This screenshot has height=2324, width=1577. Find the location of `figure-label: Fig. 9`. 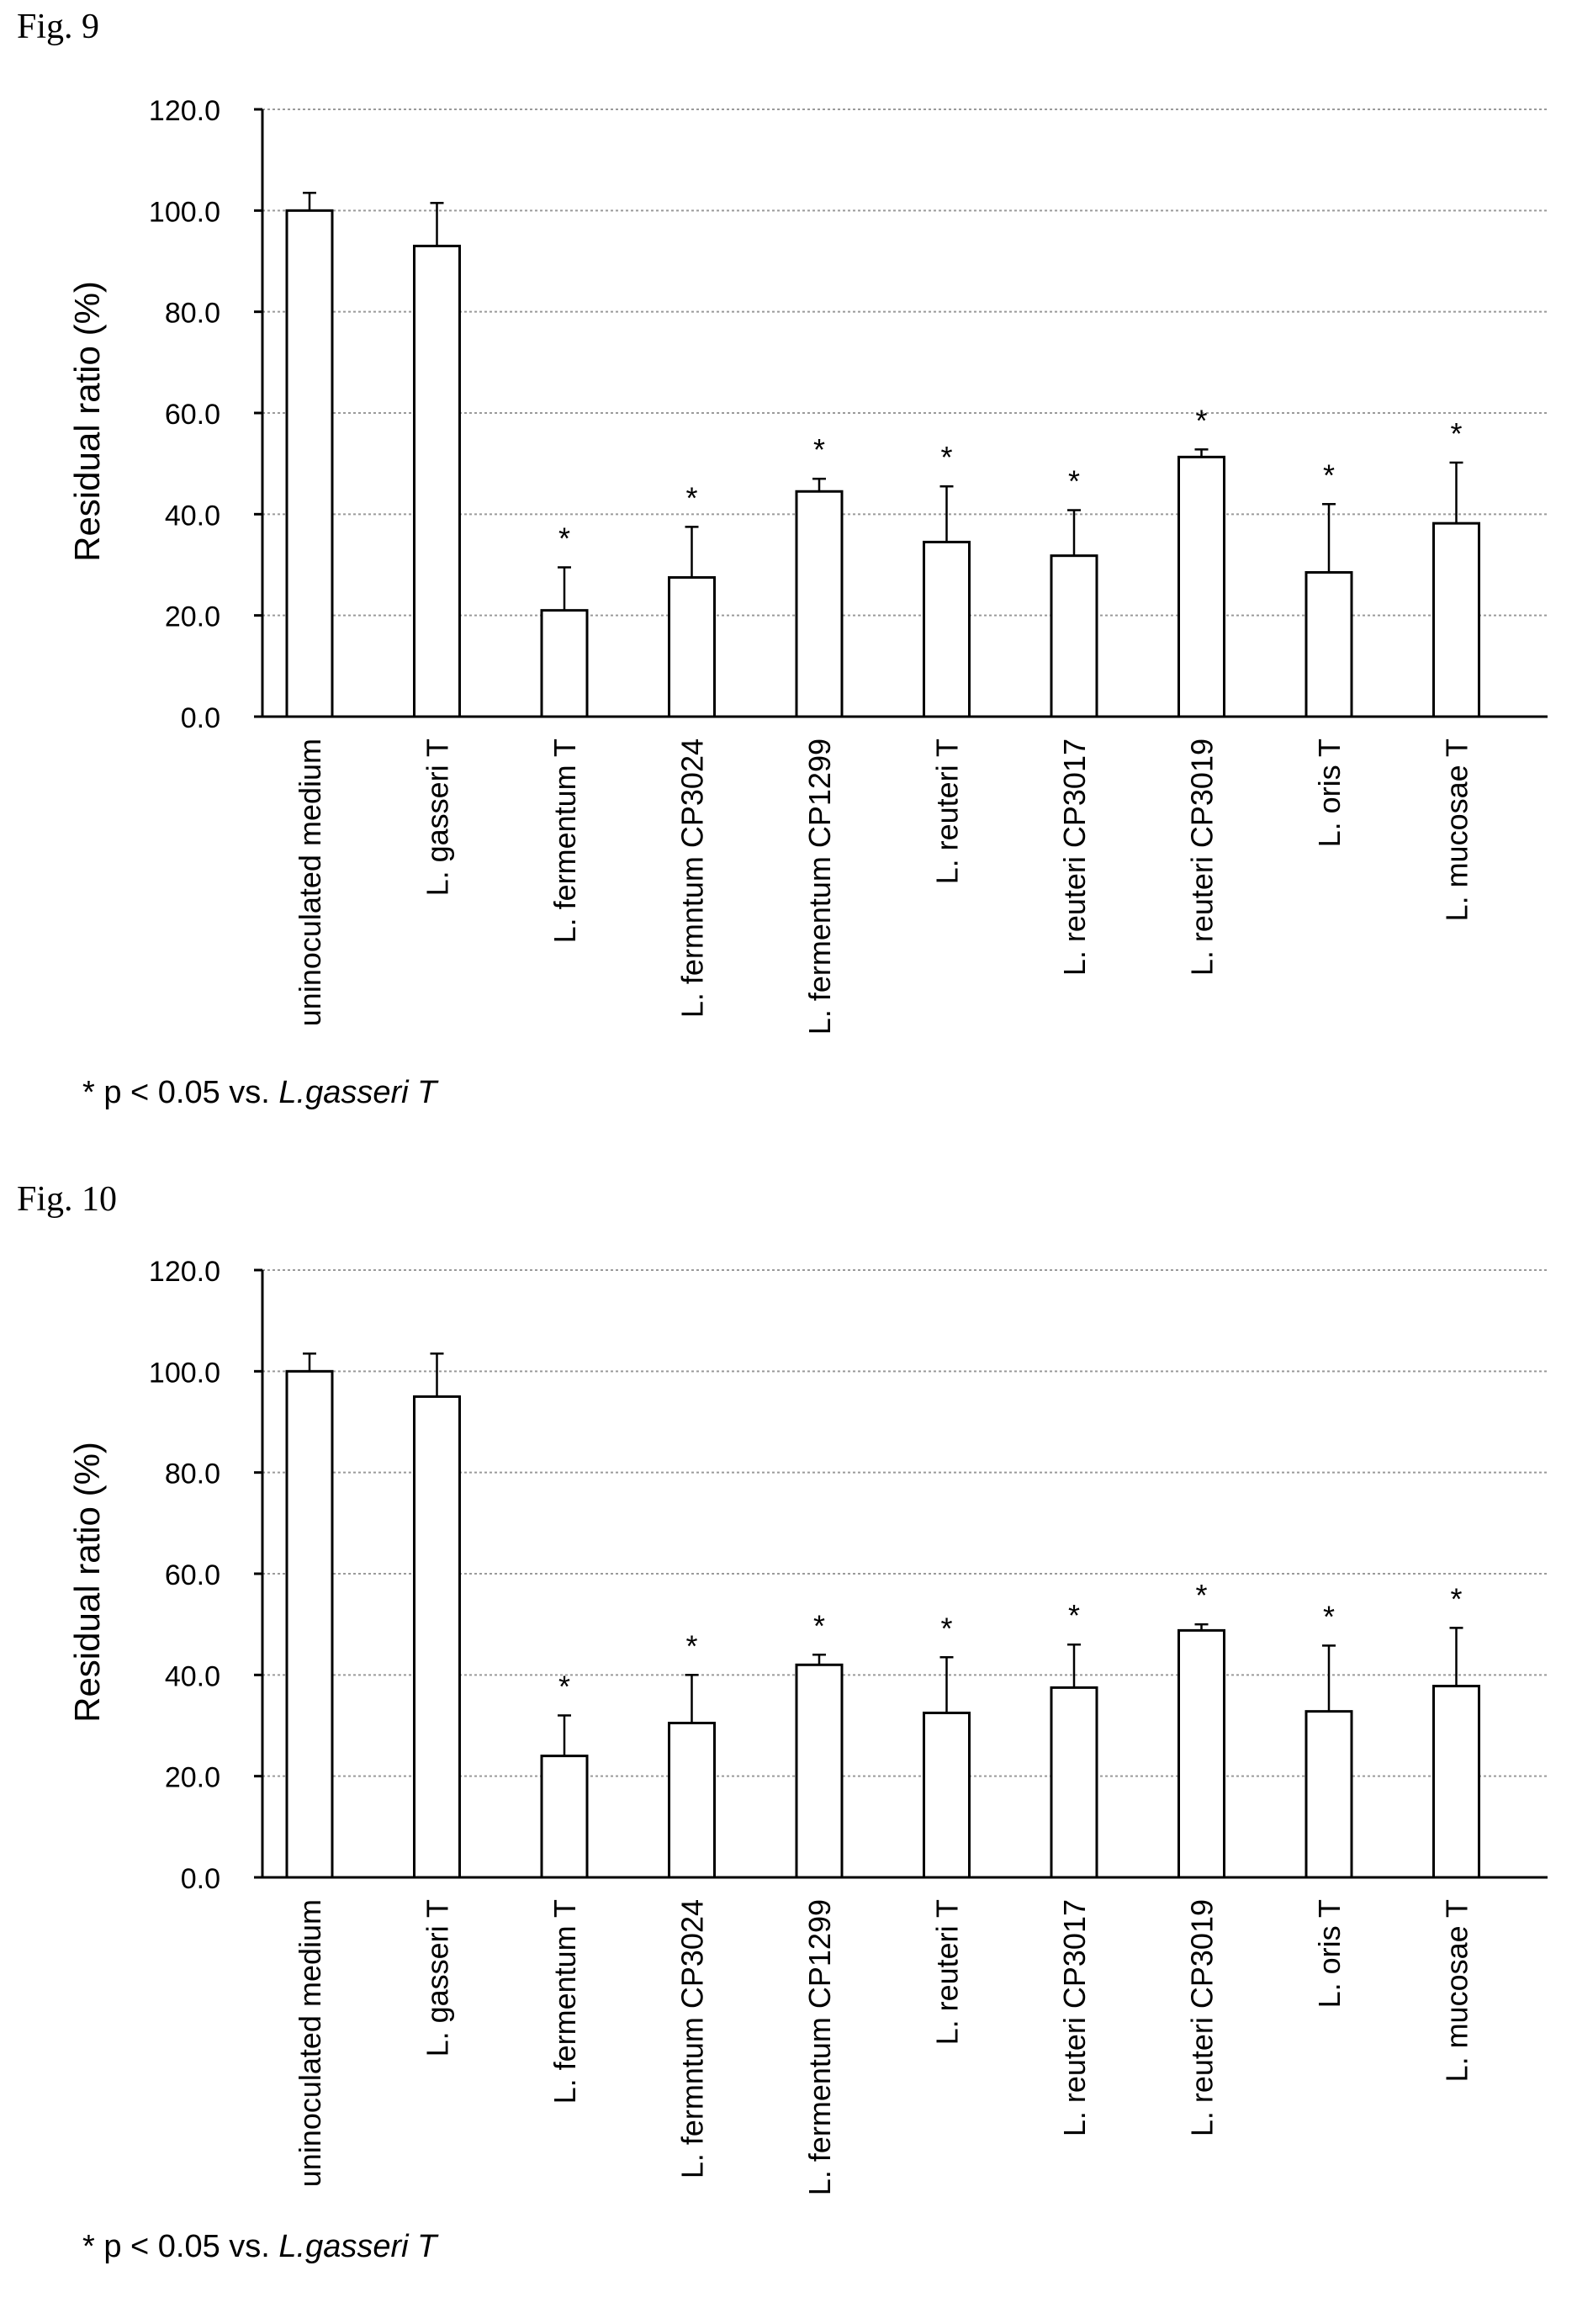

figure-label: Fig. 9 is located at coordinates (58, 27).